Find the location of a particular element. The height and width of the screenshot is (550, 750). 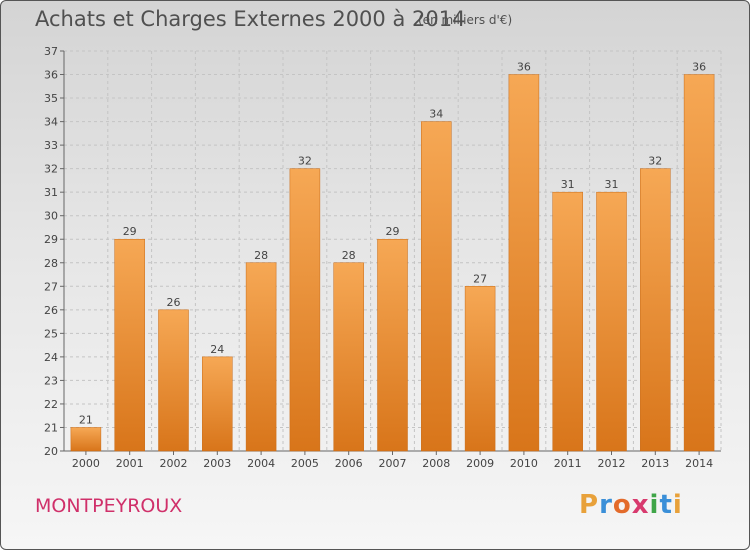

y-tick-label: 20 is located at coordinates (51, 451).